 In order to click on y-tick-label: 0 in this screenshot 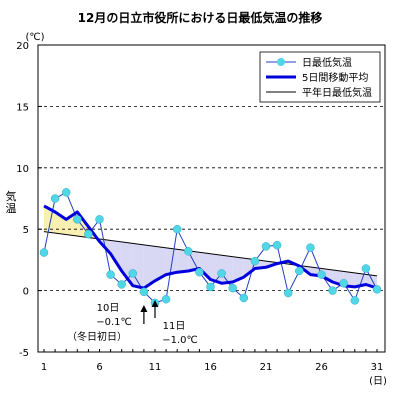, I will do `click(26, 292)`.